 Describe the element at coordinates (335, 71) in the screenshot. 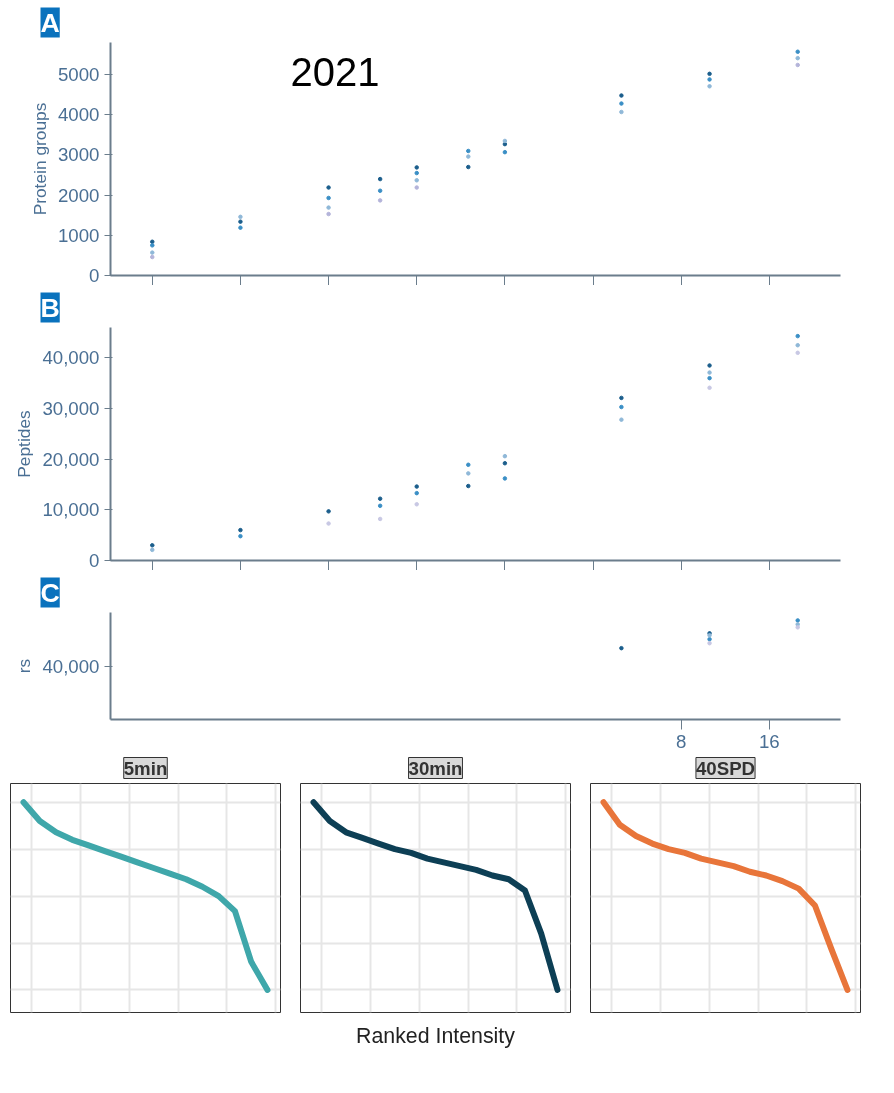

I see `annotation: 2021` at that location.